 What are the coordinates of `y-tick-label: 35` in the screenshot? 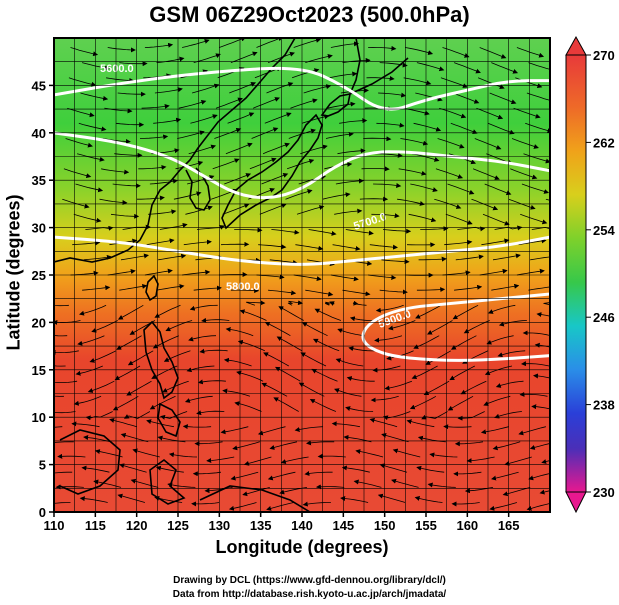 It's located at (39, 180).